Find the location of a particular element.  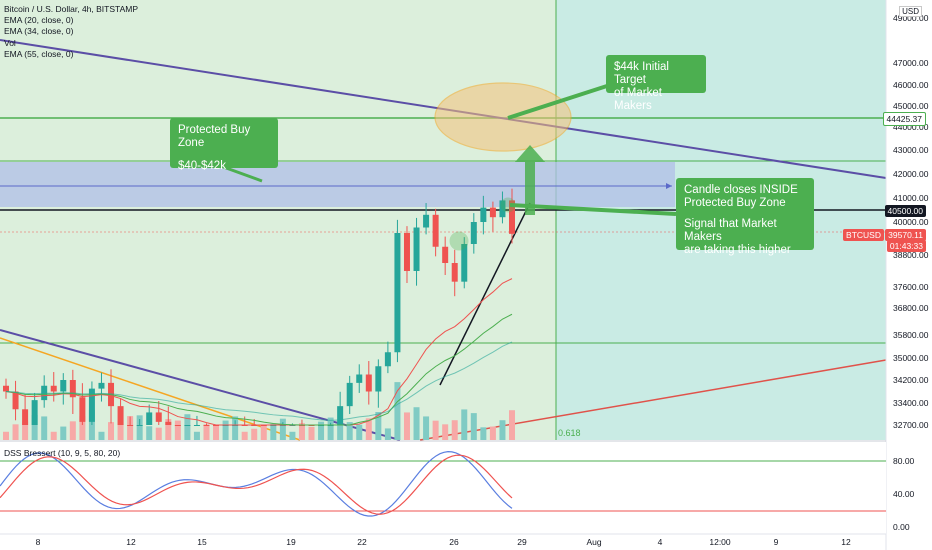

ema55-legend: EMA (55, close, 0) is located at coordinates (39, 53).